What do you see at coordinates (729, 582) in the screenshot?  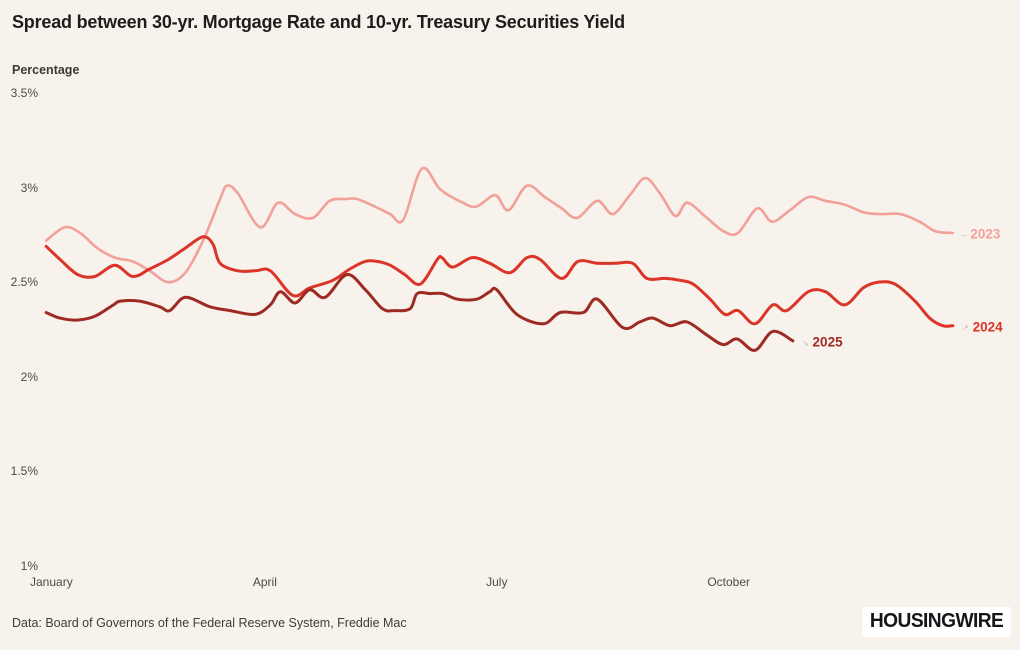 I see `x-tick-label: October` at bounding box center [729, 582].